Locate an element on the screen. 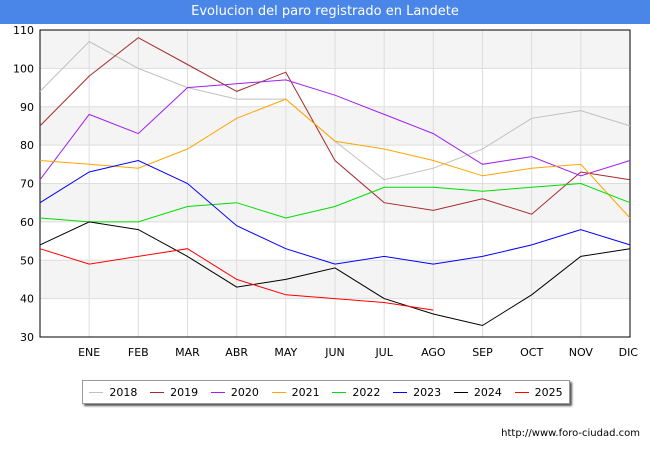 The width and height of the screenshot is (650, 450). legend-label: 2024 is located at coordinates (487, 392).